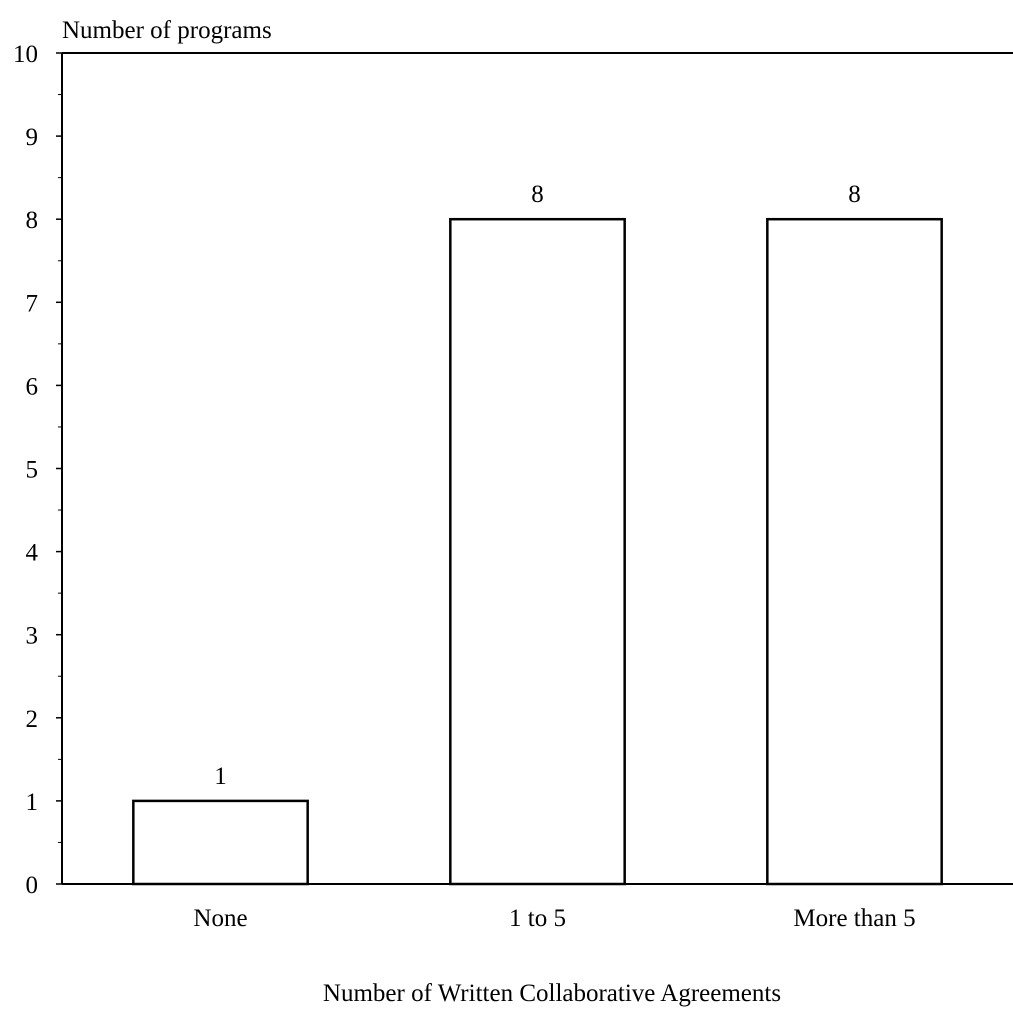 The image size is (1013, 1019). What do you see at coordinates (32, 636) in the screenshot?
I see `y-tick-label: 3` at bounding box center [32, 636].